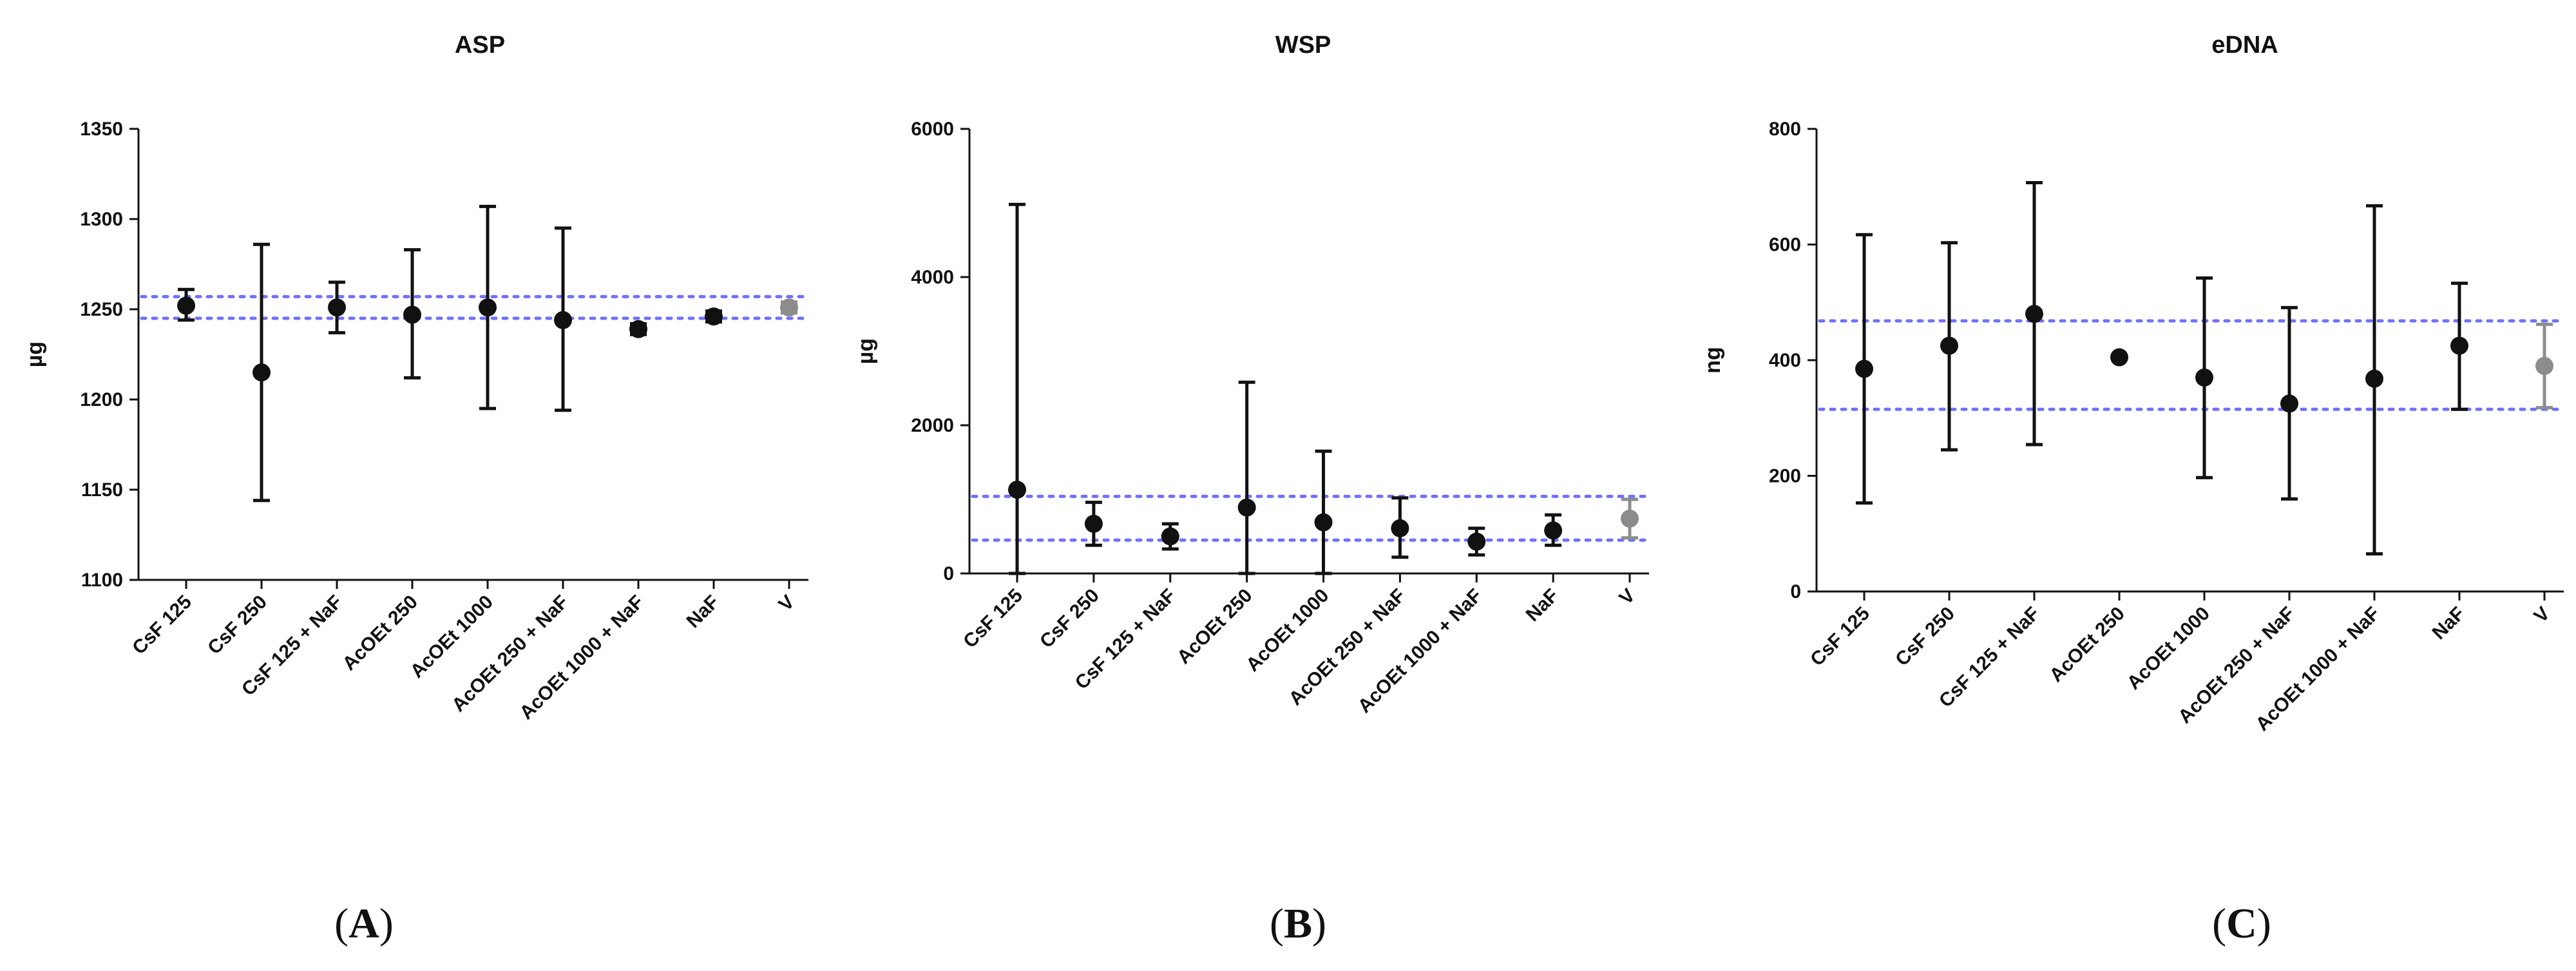  Describe the element at coordinates (932, 129) in the screenshot. I see `y-tick-label: 6000` at that location.